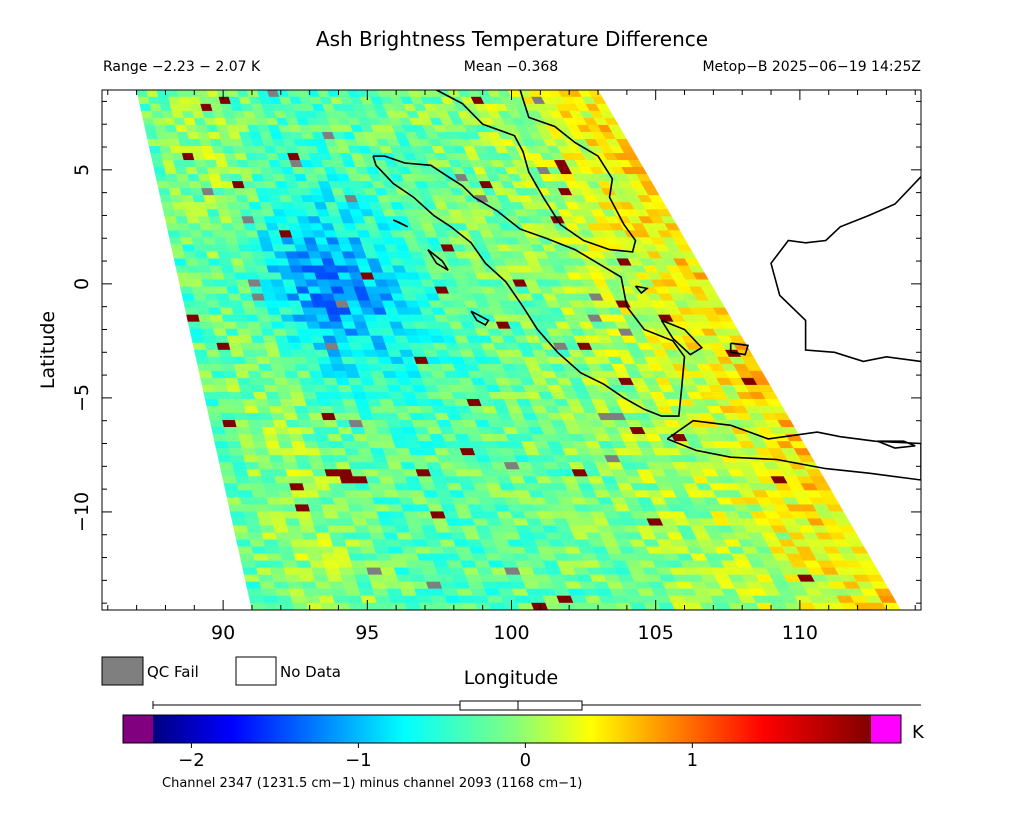 Image resolution: width=1024 pixels, height=813 pixels. I want to click on coastline-malay_peninsula, so click(536, 171).